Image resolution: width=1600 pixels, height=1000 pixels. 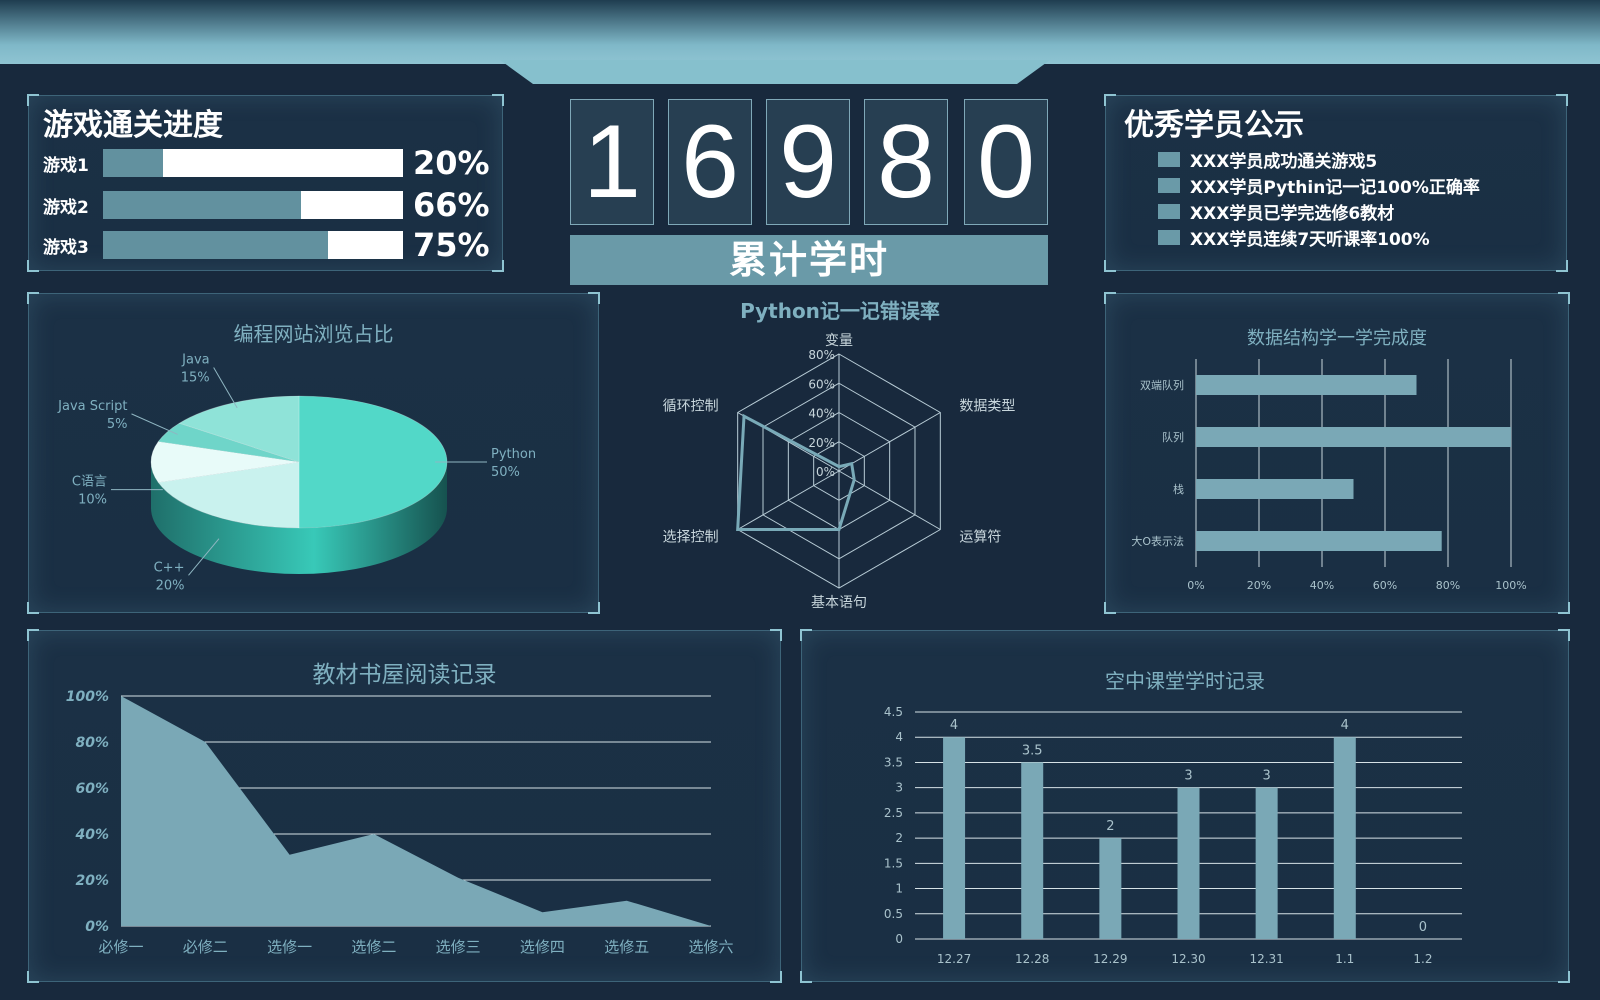 I want to click on column-tick-label: 4, so click(x=899, y=737).